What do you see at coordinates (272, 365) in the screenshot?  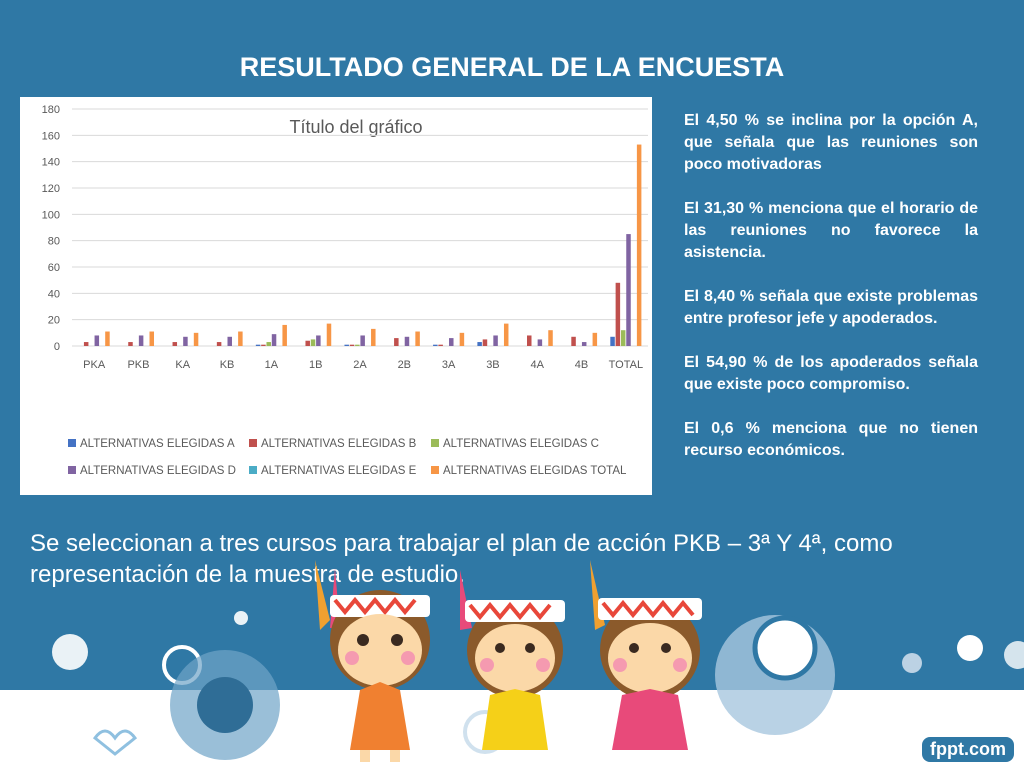 I see `x-tick-label: 1A` at bounding box center [272, 365].